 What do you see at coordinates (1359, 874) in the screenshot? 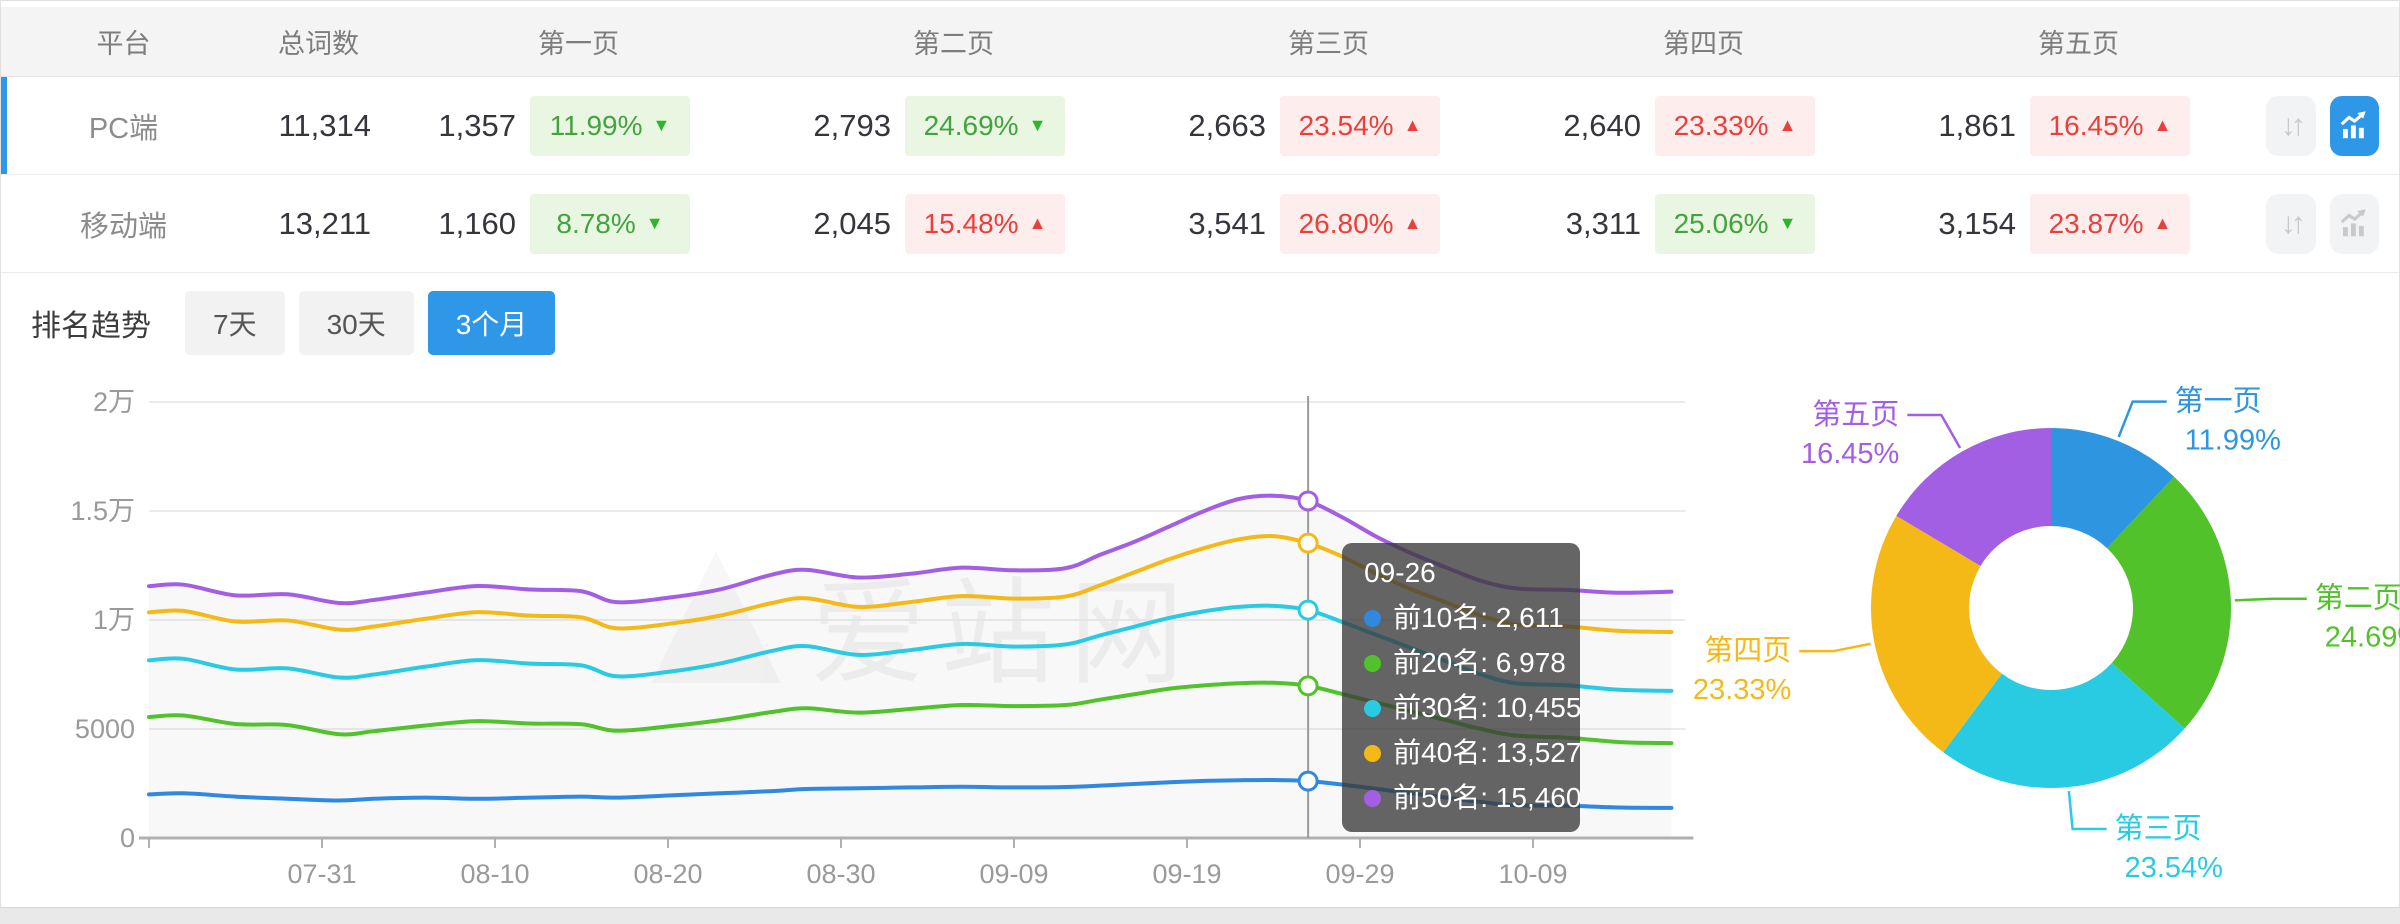
I see `x-axis-tick-label: 09-29` at bounding box center [1359, 874].